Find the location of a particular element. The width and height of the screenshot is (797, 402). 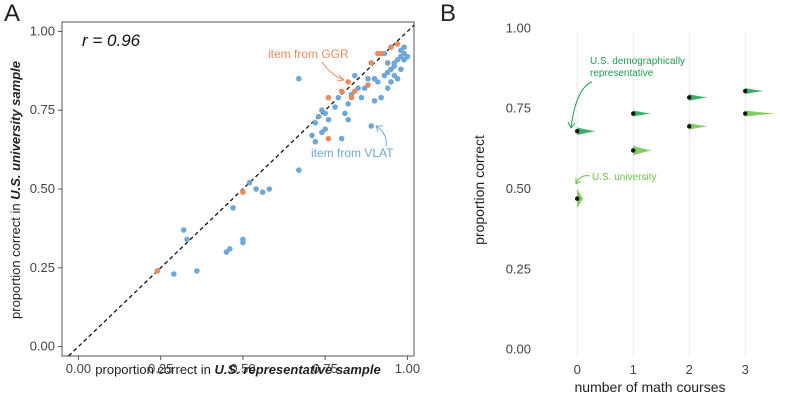

panel-a-x-axis-title-emph: U.S. representative sample is located at coordinates (298, 369).